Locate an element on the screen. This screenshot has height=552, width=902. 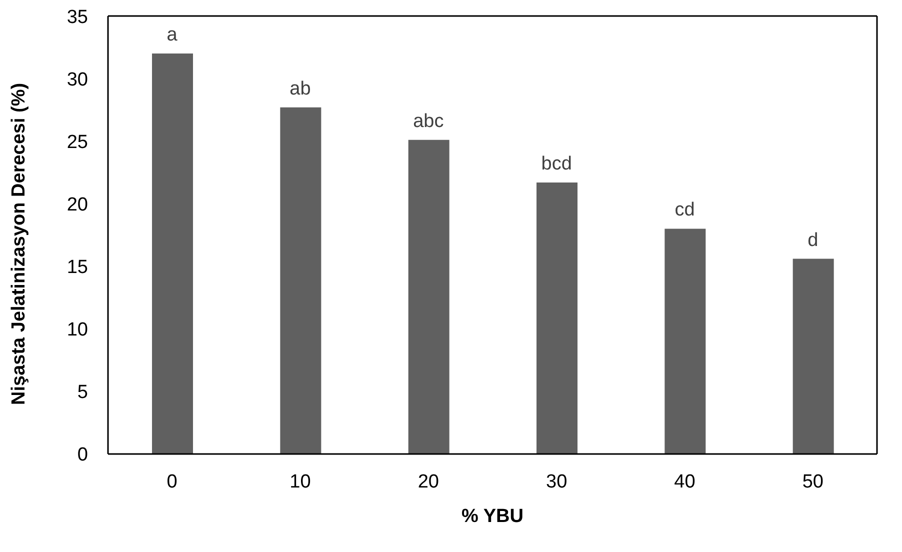
annotation: cd is located at coordinates (684, 210).